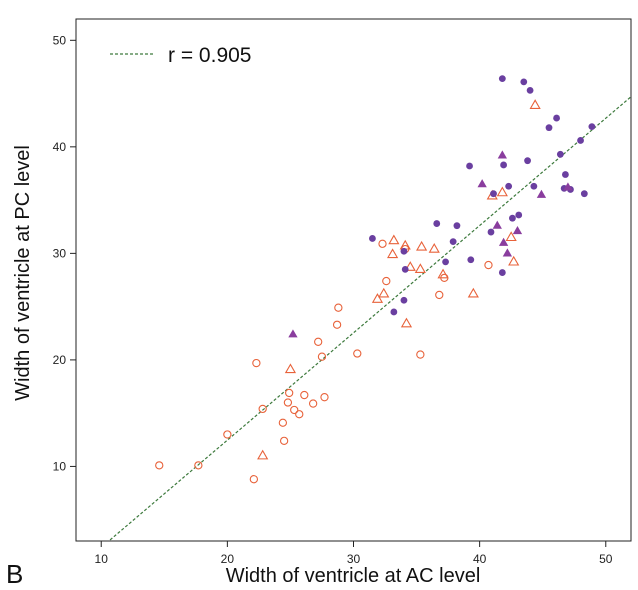 The image size is (638, 590). What do you see at coordinates (228, 559) in the screenshot?
I see `x-tick-label: 20` at bounding box center [228, 559].